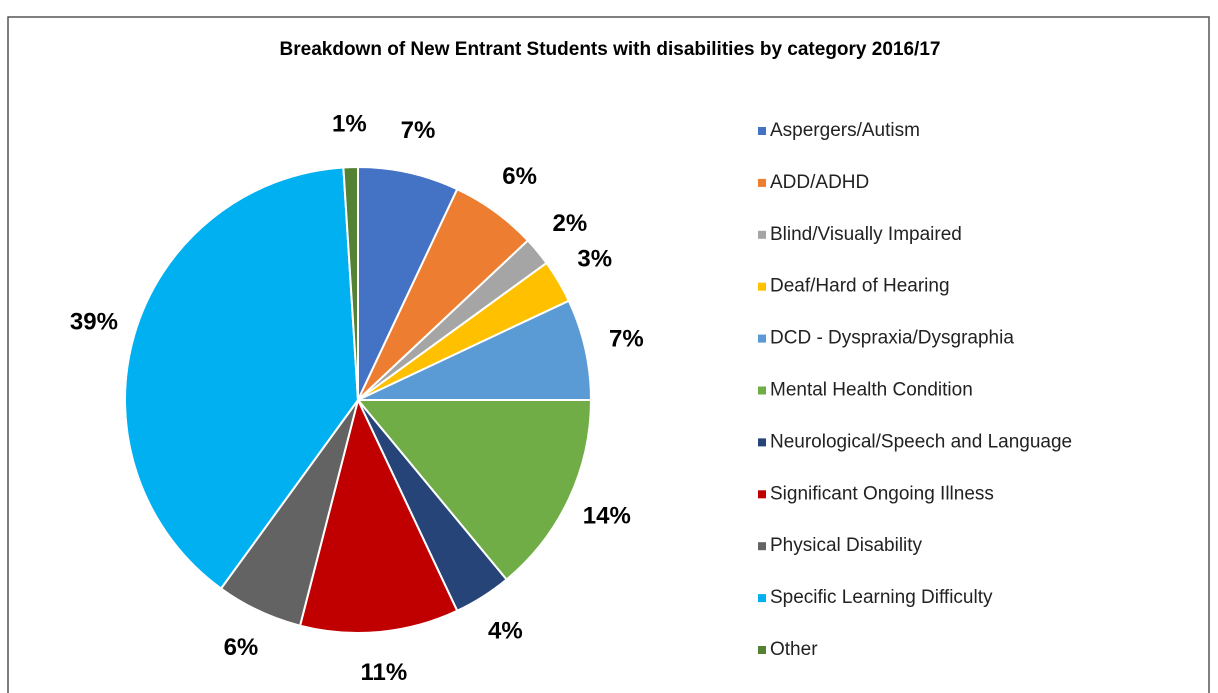  What do you see at coordinates (892, 338) in the screenshot?
I see `legend-label: DCD - Dyspraxia/Dysgraphia` at bounding box center [892, 338].